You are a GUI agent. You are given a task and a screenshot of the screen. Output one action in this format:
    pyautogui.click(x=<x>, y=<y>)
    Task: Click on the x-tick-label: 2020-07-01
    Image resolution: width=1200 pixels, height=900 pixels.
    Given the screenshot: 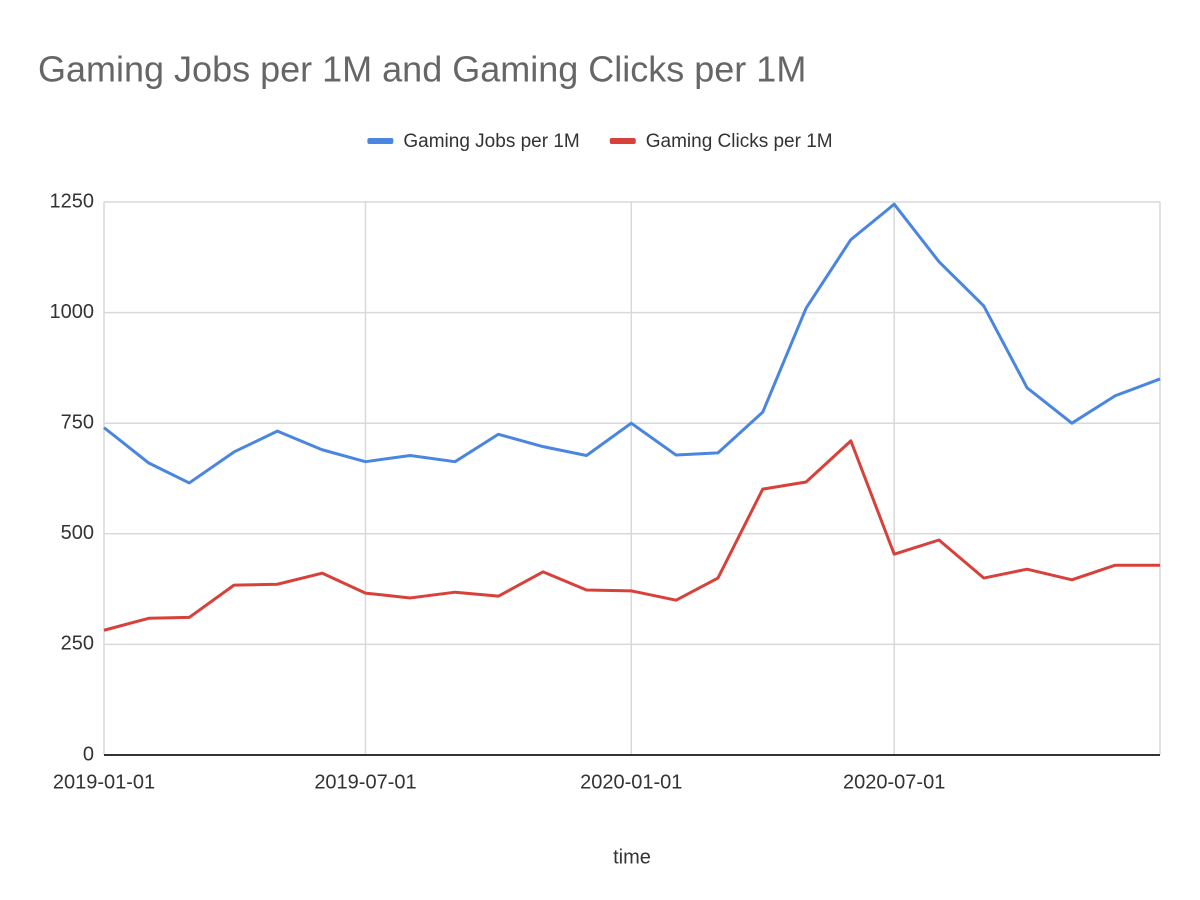 What is the action you would take?
    pyautogui.click(x=894, y=782)
    